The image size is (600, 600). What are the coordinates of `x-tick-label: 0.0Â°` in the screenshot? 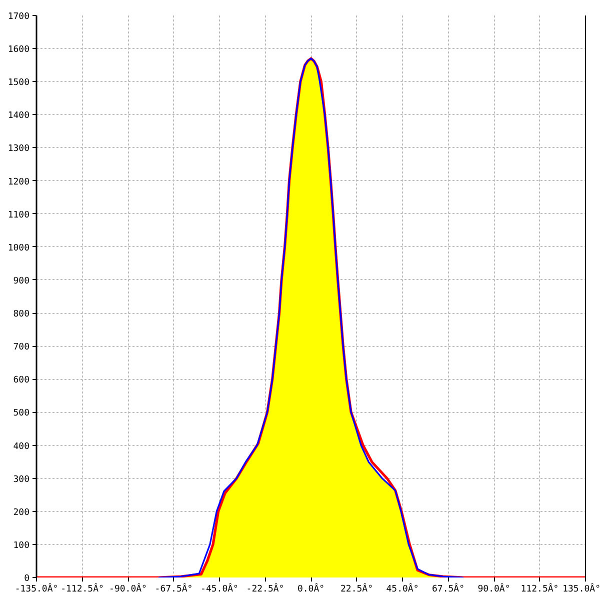 It's located at (311, 588).